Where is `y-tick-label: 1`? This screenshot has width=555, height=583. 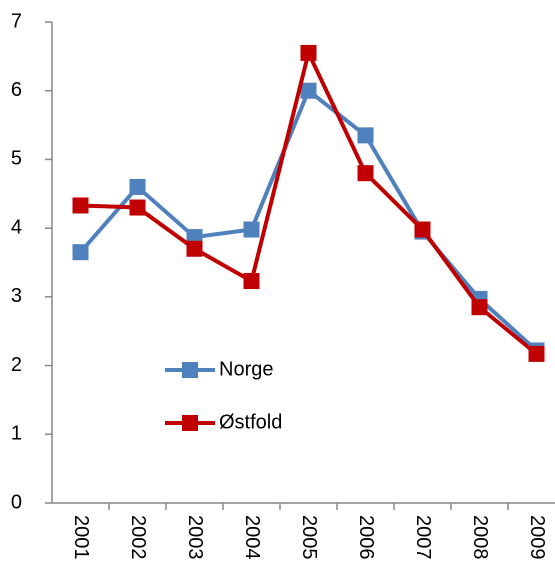 y-tick-label: 1 is located at coordinates (16, 434).